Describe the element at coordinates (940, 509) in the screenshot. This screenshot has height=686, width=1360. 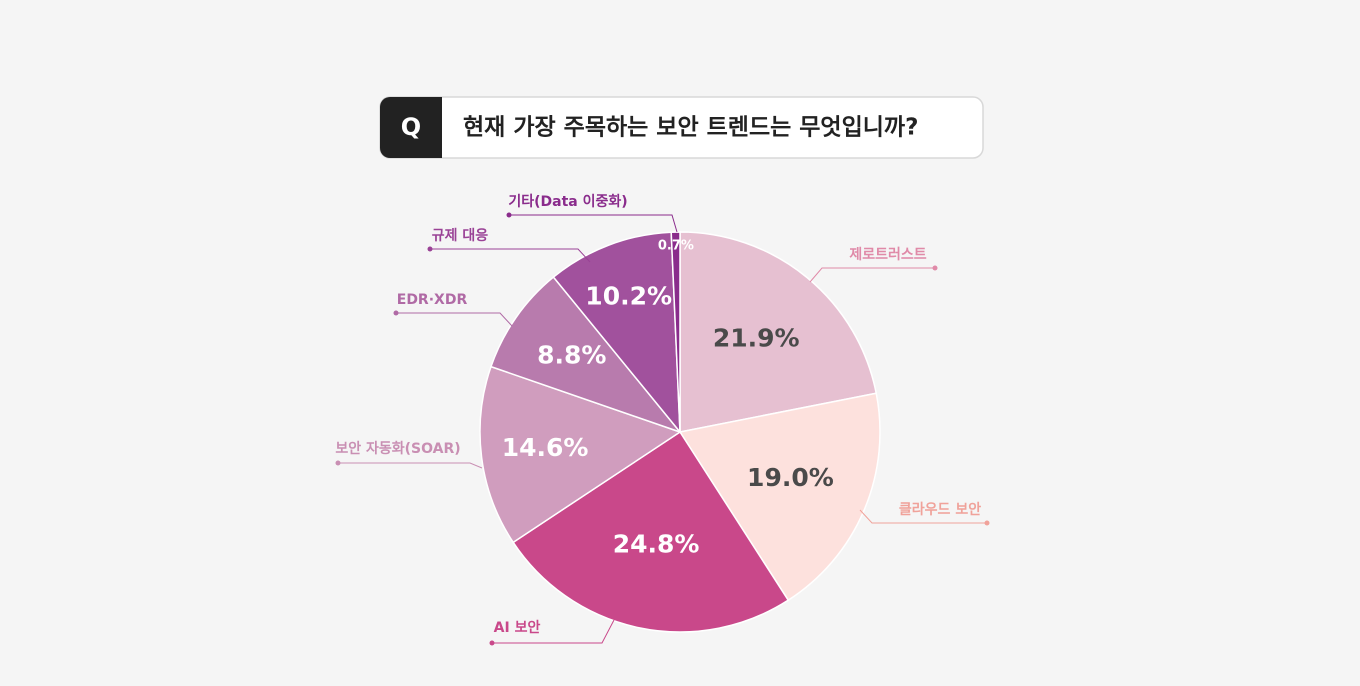
I see `category-label: 클라우드 보안` at that location.